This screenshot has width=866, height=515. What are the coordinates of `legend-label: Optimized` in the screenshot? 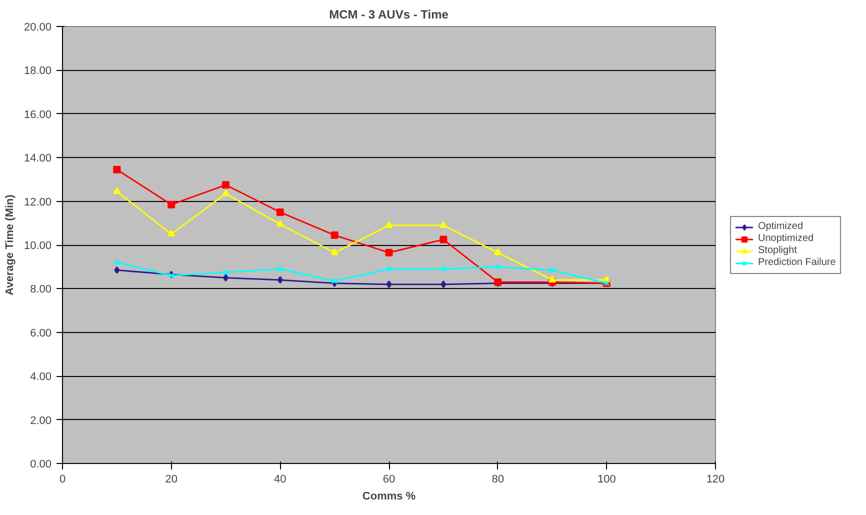 It's located at (781, 226).